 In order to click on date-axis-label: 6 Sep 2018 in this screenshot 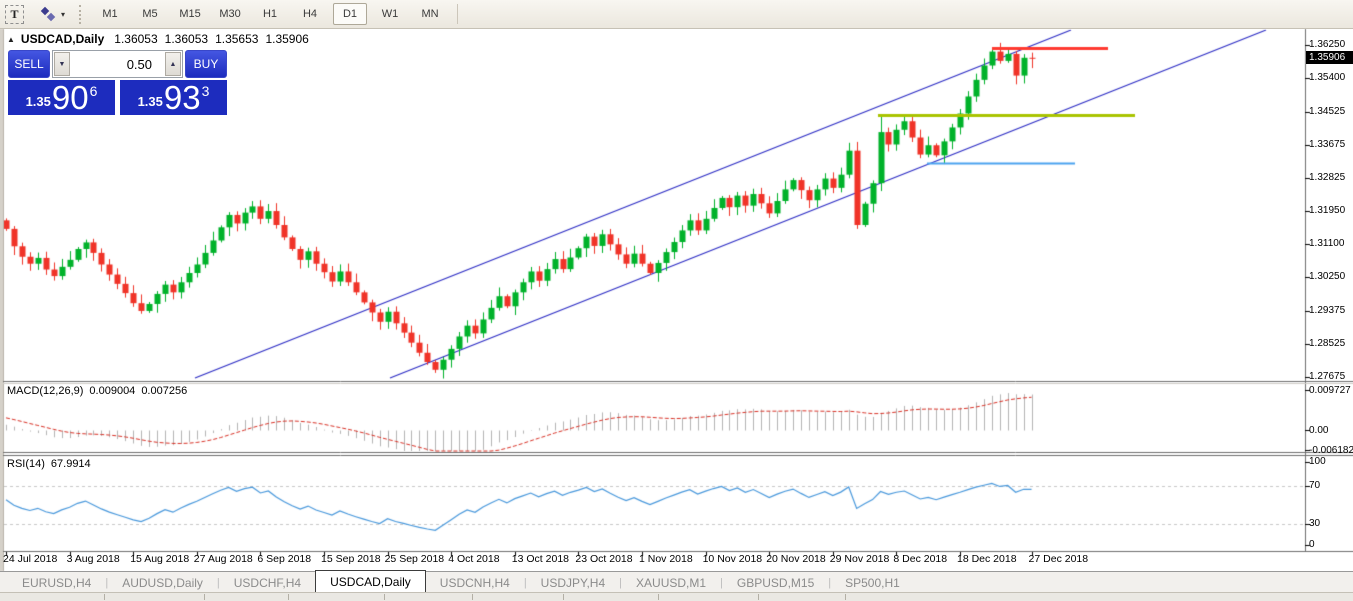, I will do `click(284, 559)`.